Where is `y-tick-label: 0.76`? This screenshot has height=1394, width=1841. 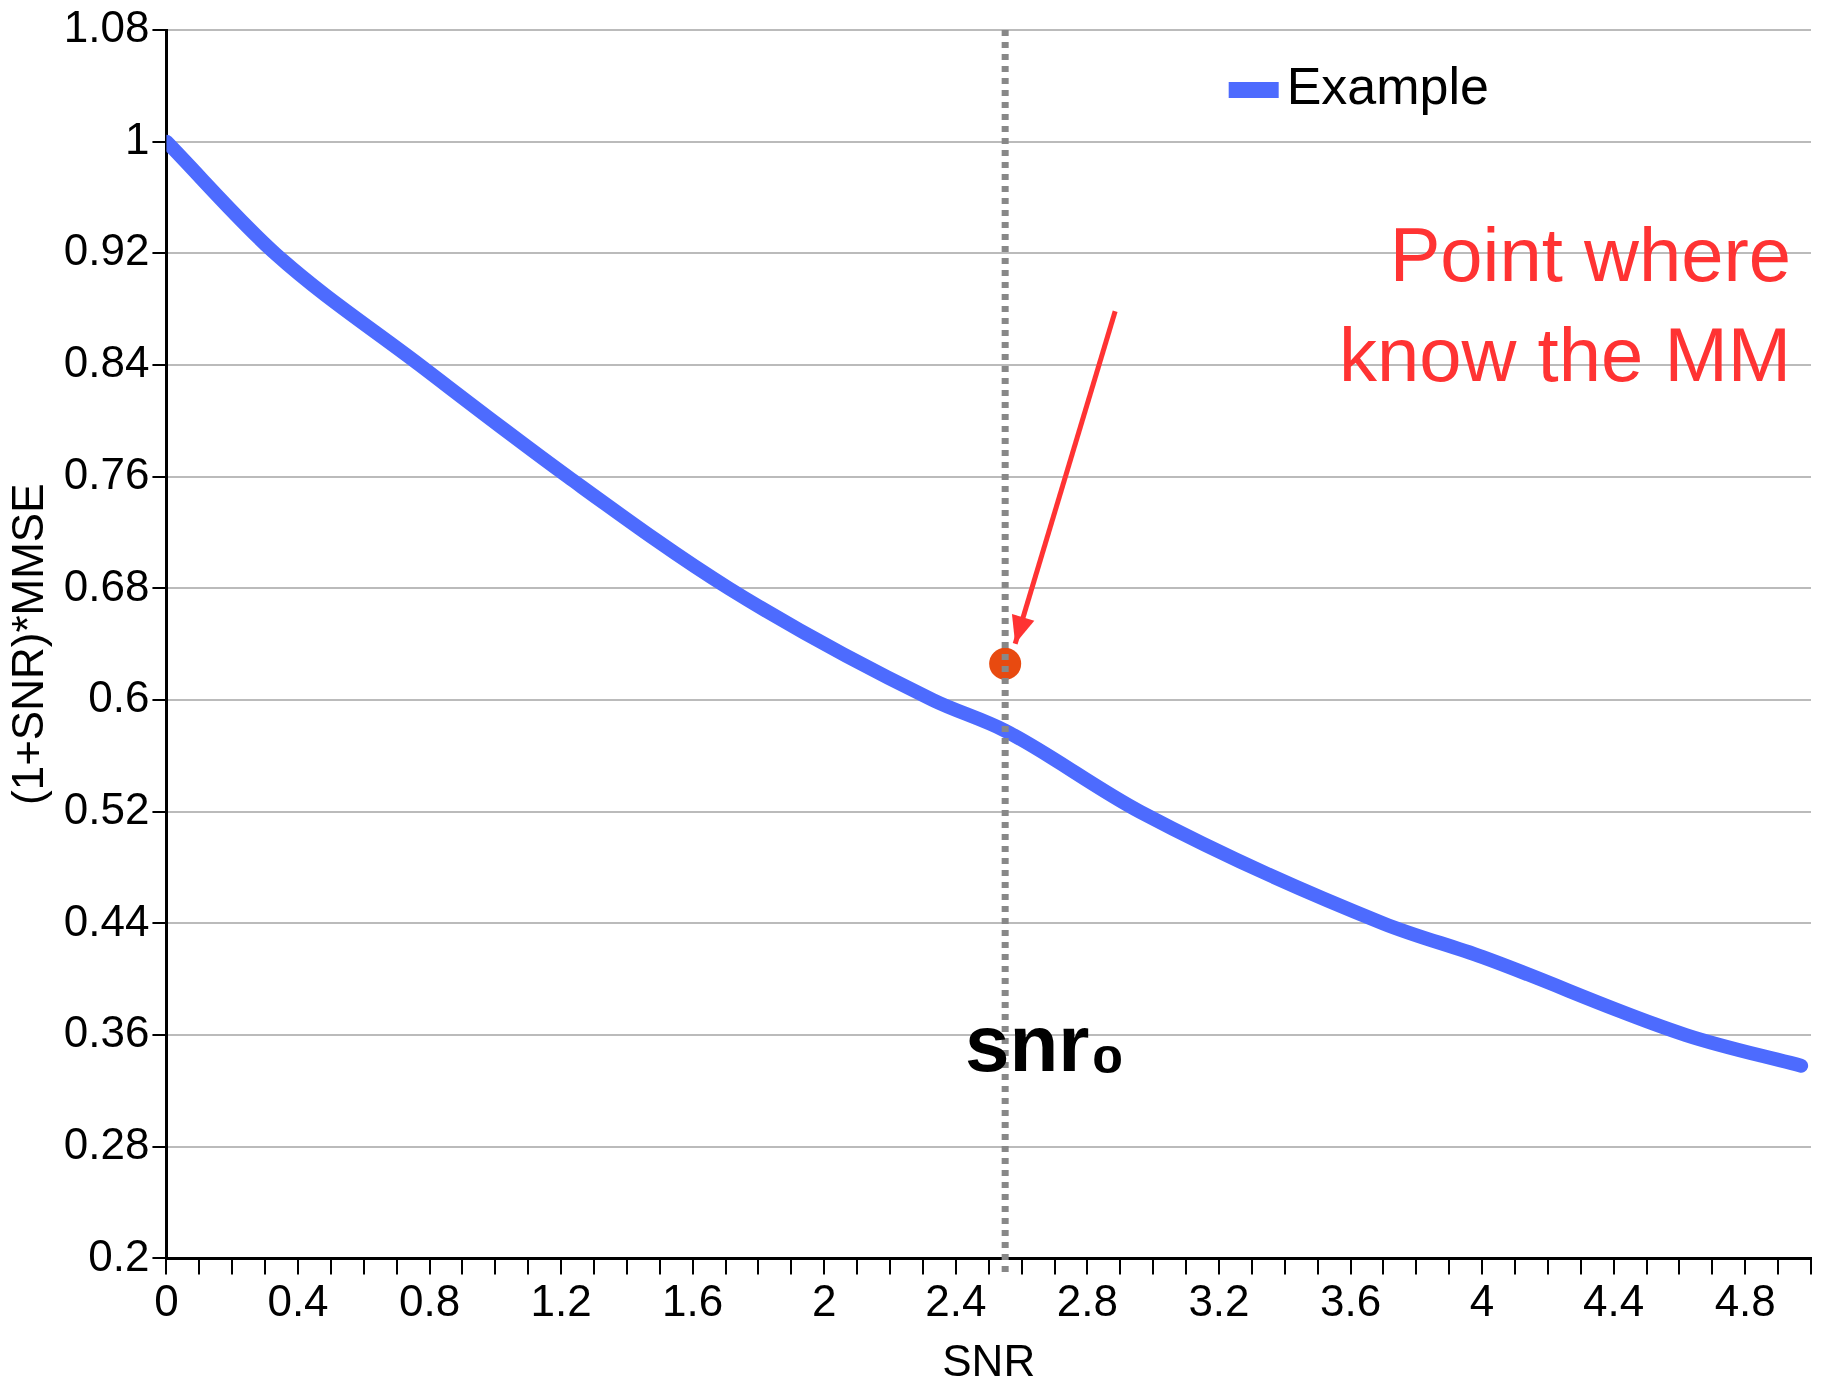
y-tick-label: 0.76 is located at coordinates (106, 473).